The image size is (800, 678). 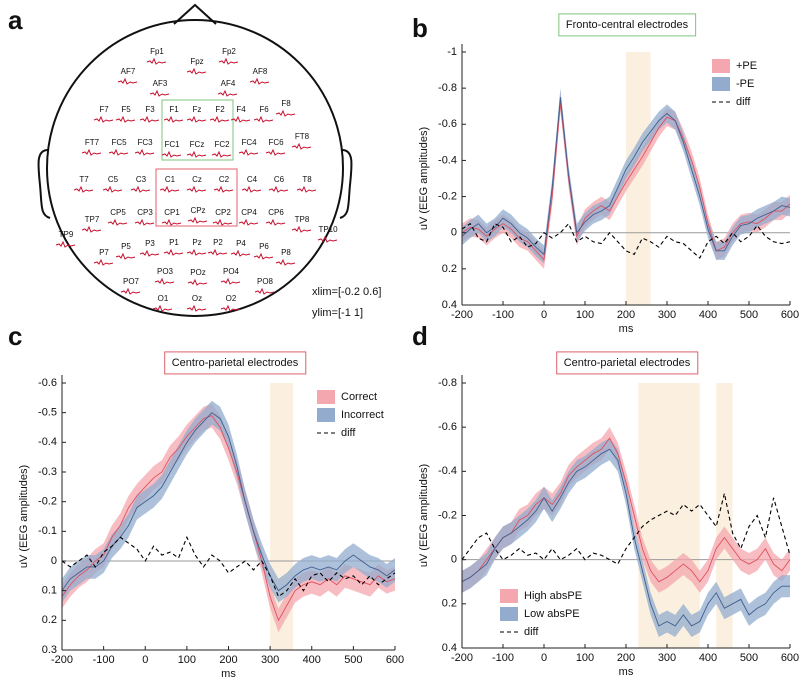 I want to click on y-tick-label: -0.2, so click(x=447, y=515).